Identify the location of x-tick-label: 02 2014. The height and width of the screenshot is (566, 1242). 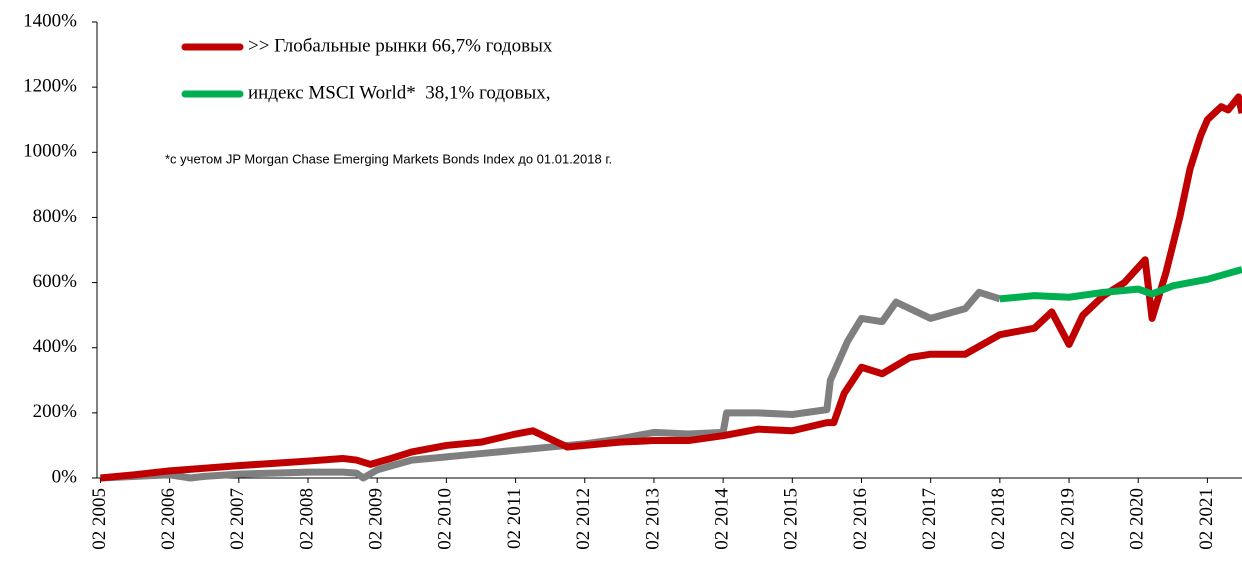
(721, 519).